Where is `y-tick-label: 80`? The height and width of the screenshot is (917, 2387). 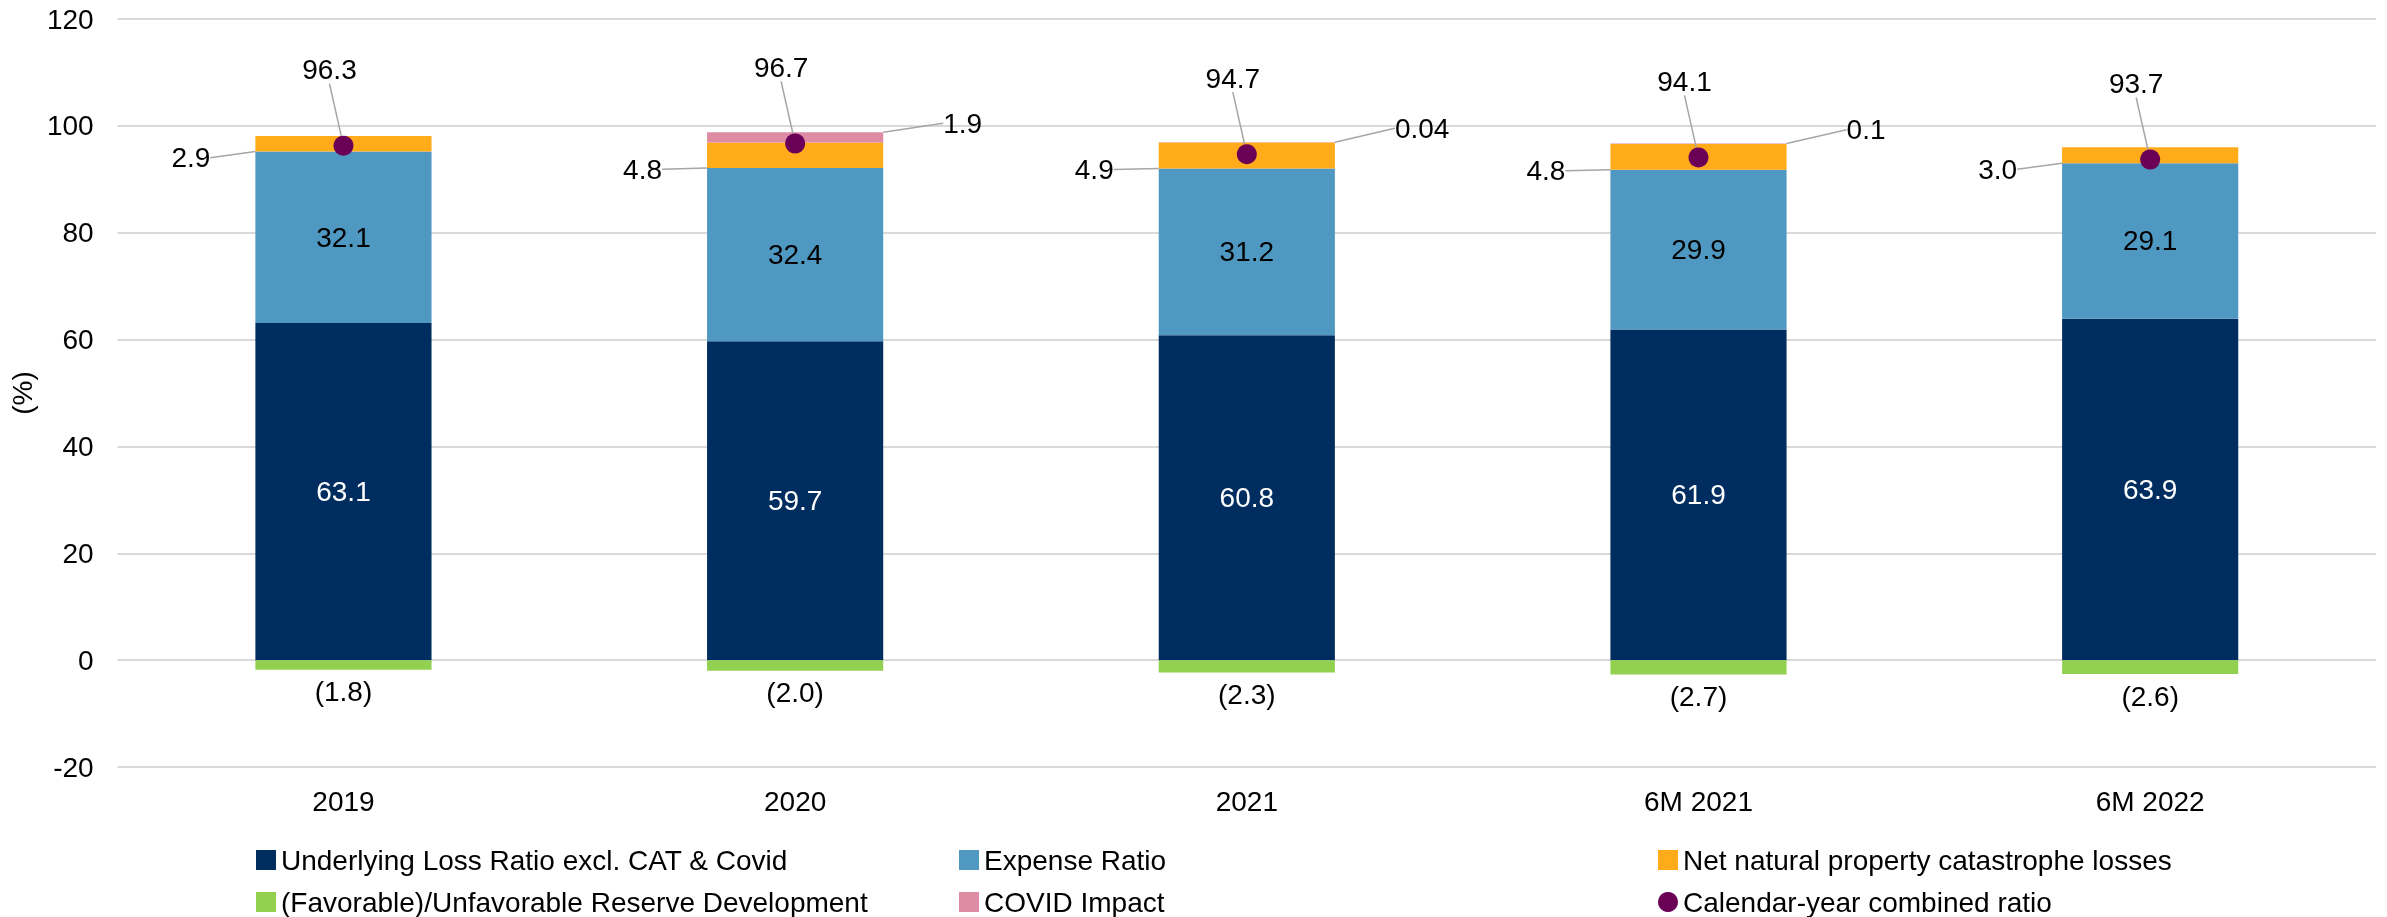 y-tick-label: 80 is located at coordinates (78, 233).